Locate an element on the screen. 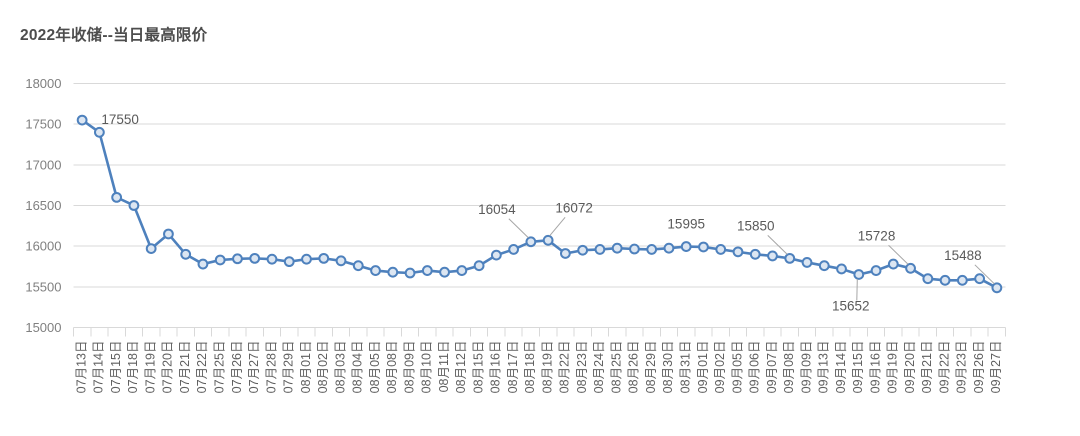 The width and height of the screenshot is (1080, 436). x-axis-label: 09月23日 is located at coordinates (962, 367).